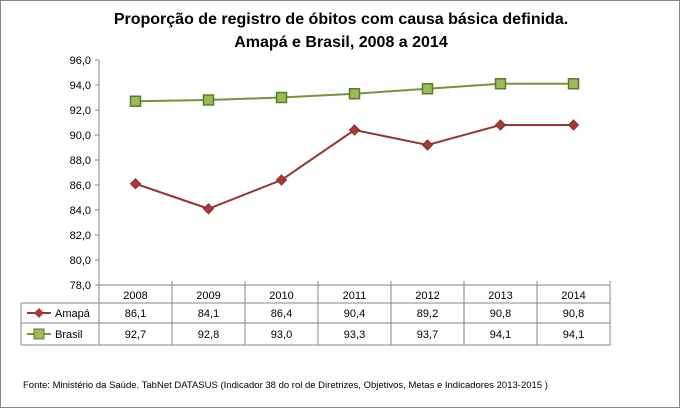 The width and height of the screenshot is (680, 408). Describe the element at coordinates (69, 335) in the screenshot. I see `legend-label: Brasil` at that location.